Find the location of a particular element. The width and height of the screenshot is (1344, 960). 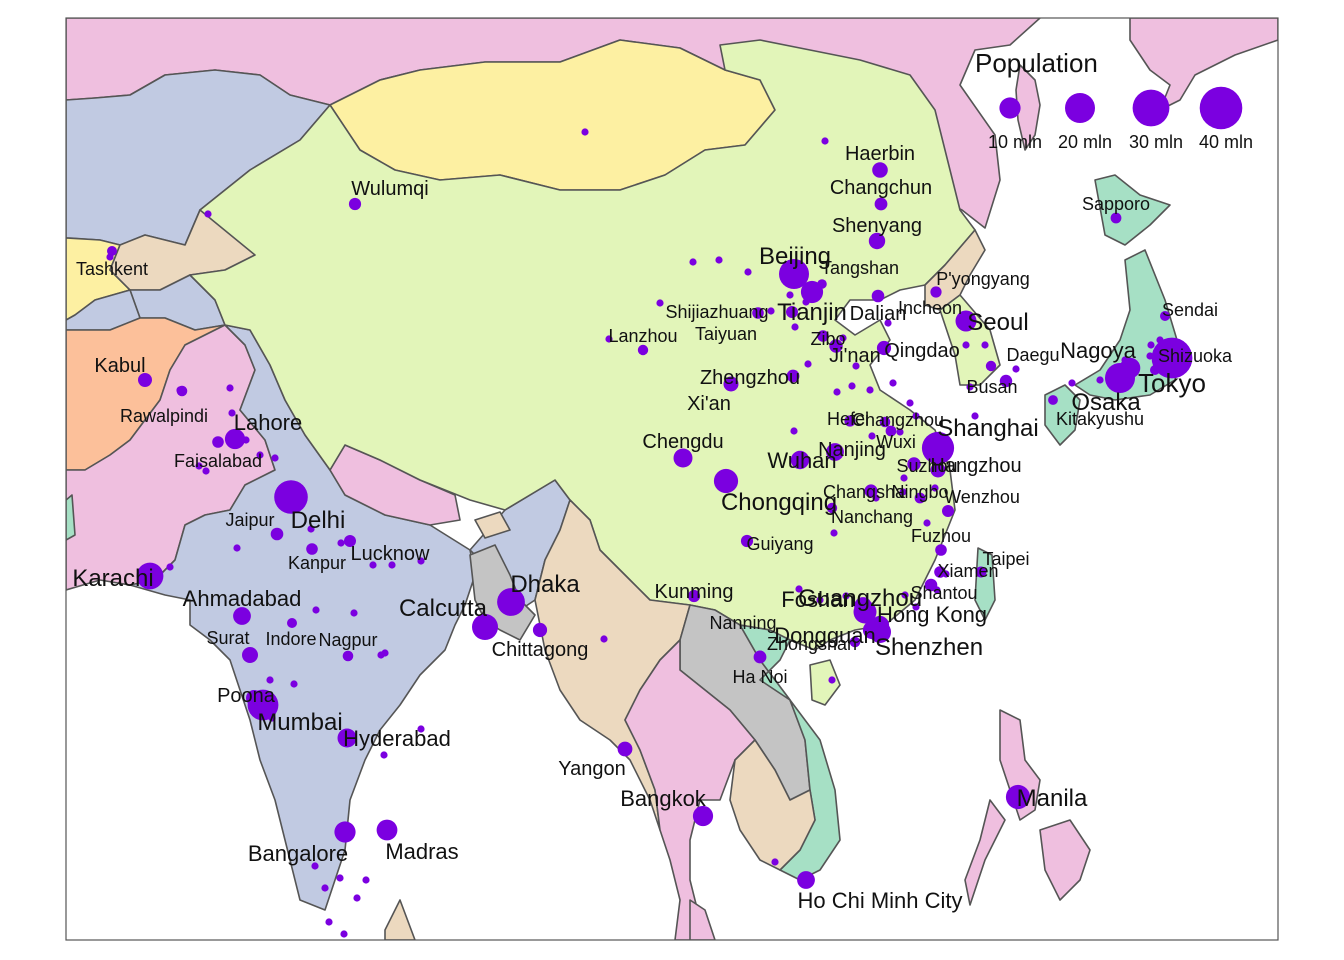

country-philippines is located at coordinates (1027, 807).